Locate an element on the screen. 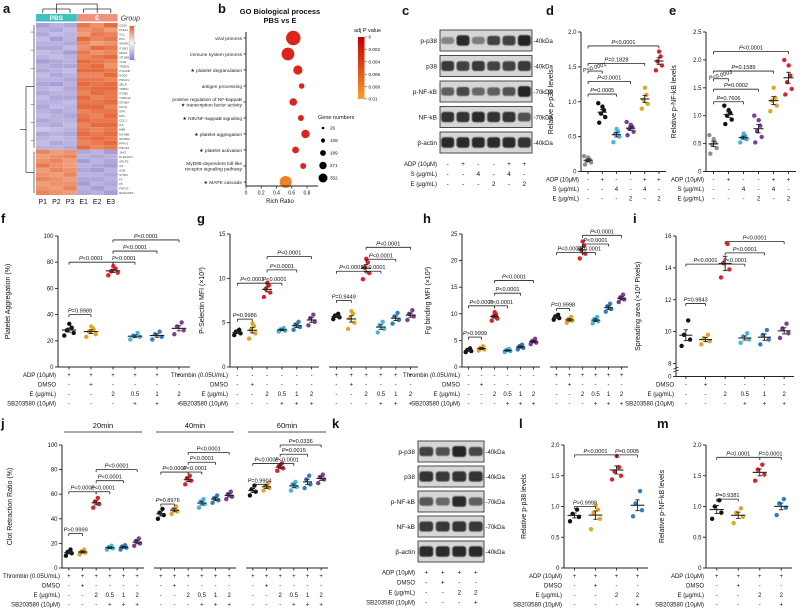 The height and width of the screenshot is (616, 800). gene-label: F5 is located at coordinates (121, 184).